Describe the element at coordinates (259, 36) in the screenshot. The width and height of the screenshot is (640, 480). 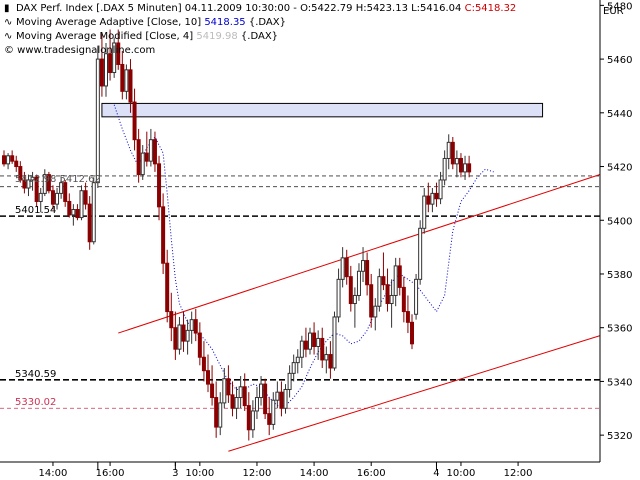
I see `indicator2-symbol: {.DAX}` at that location.